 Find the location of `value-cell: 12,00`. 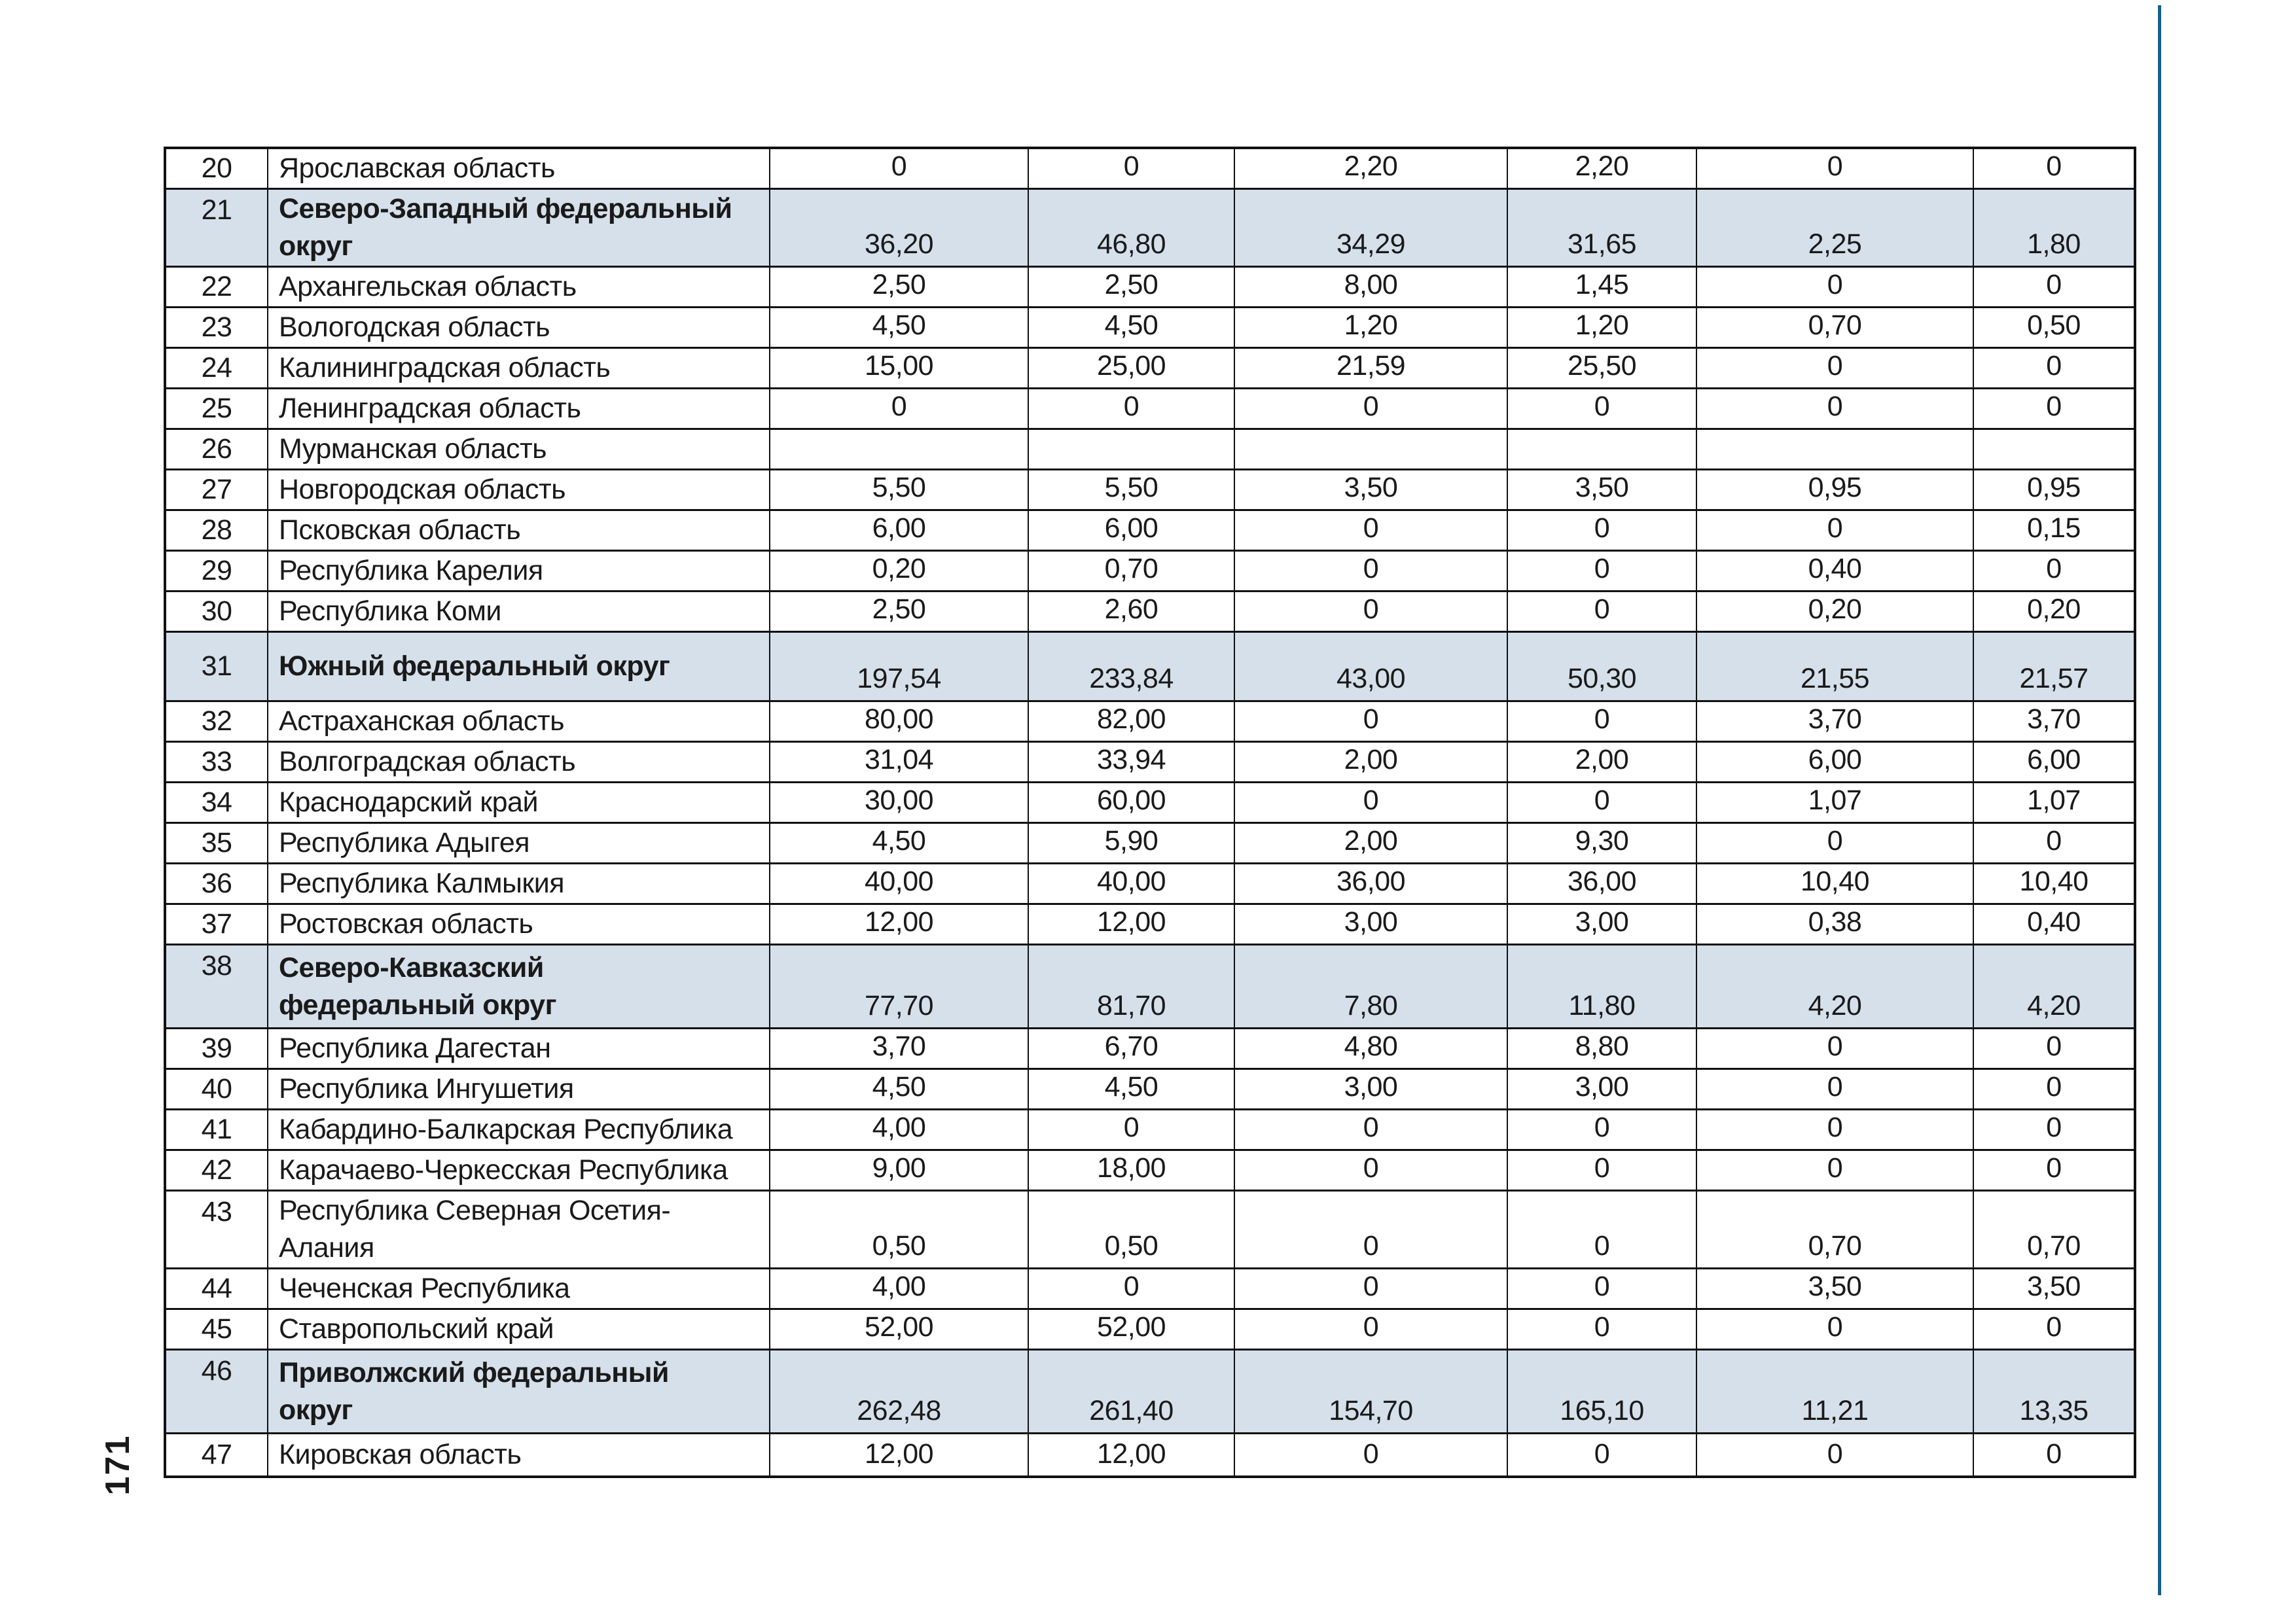

value-cell: 12,00 is located at coordinates (1131, 924).